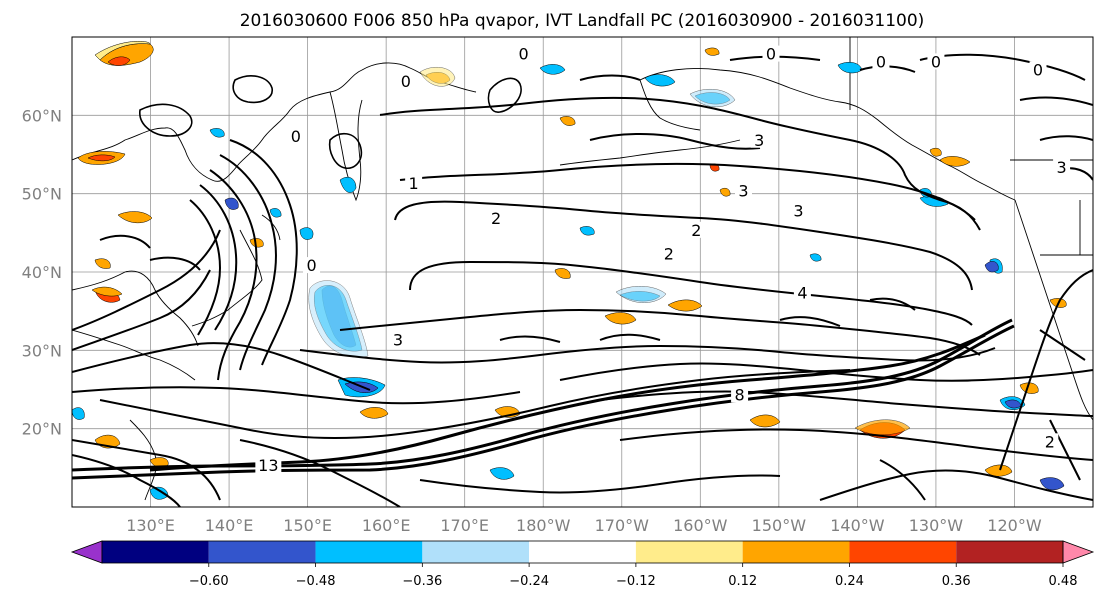 This screenshot has height=601, width=1105. Describe the element at coordinates (849, 581) in the screenshot. I see `colorbar-tick-label: 0.24` at that location.